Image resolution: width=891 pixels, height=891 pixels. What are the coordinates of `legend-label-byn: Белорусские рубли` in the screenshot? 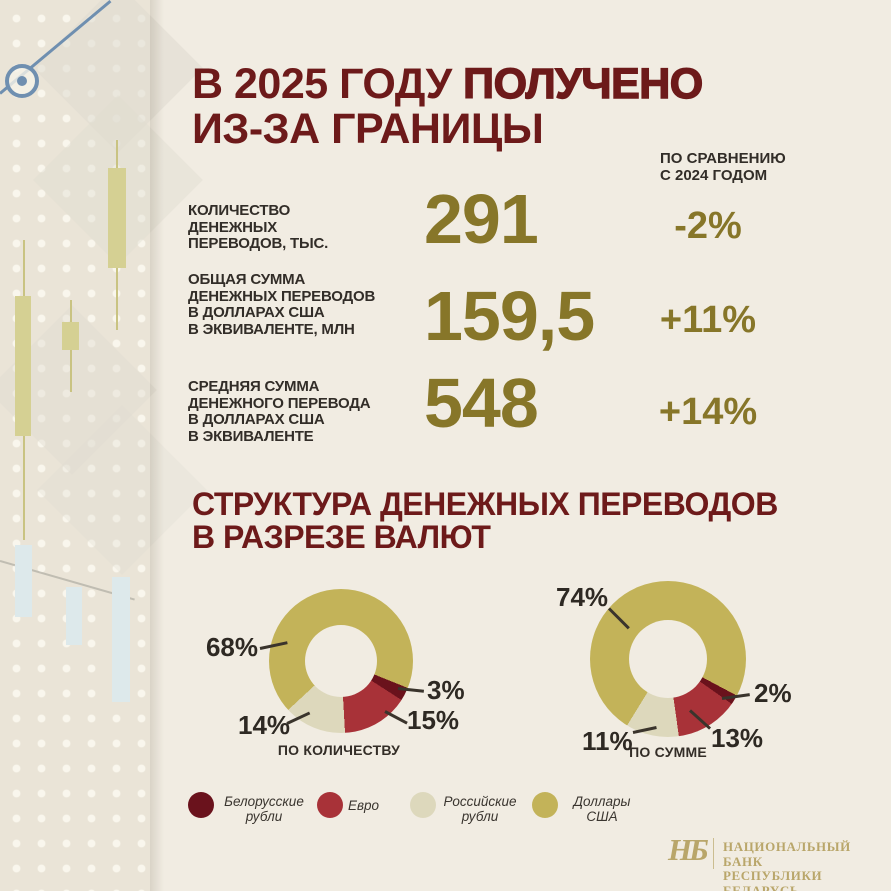 It's located at (264, 809).